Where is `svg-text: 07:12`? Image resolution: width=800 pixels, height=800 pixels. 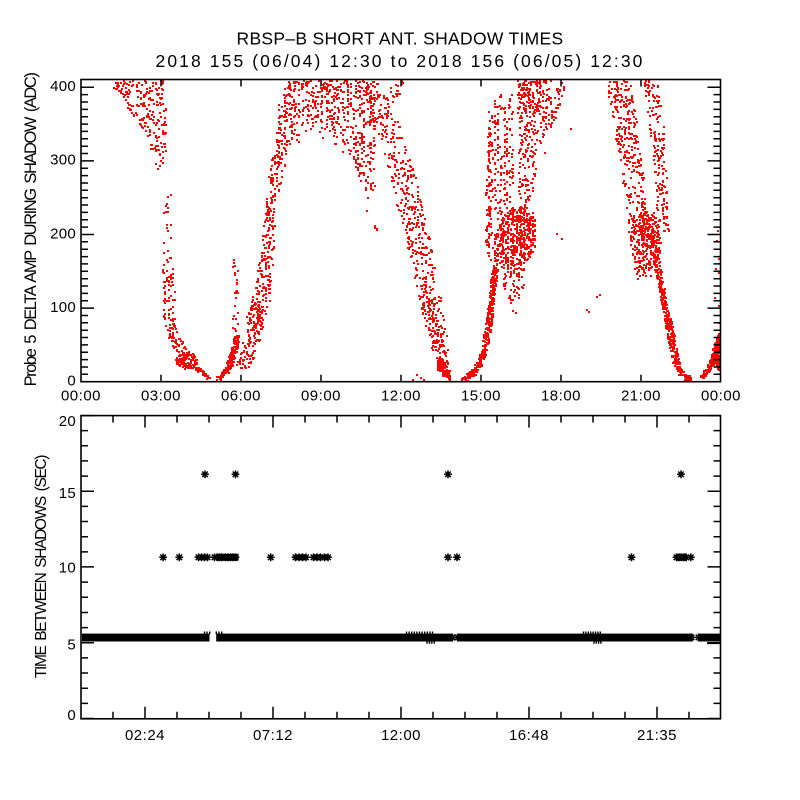
svg-text: 07:12 is located at coordinates (273, 735).